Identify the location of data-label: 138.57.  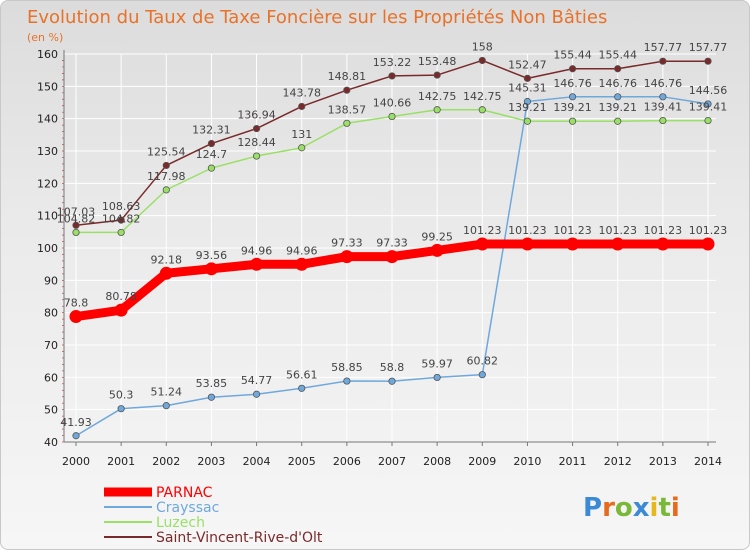
(347, 109).